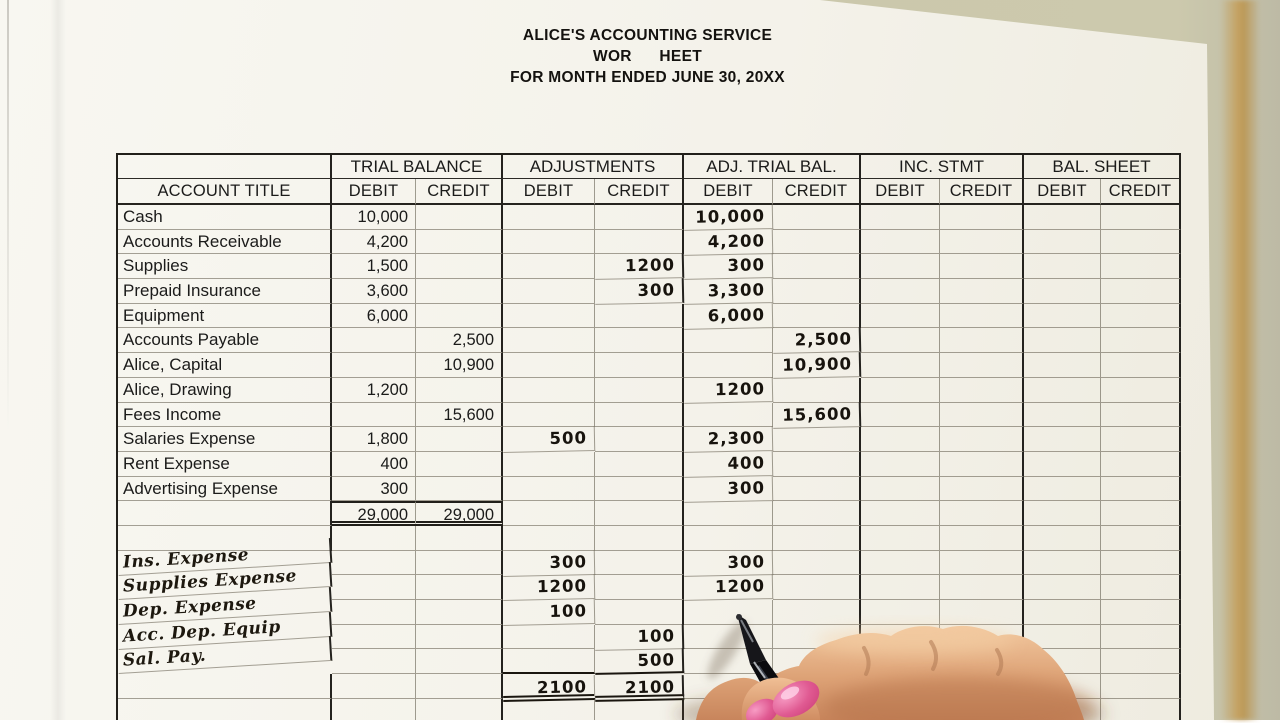 This screenshot has height=723, width=1280. Describe the element at coordinates (225, 217) in the screenshot. I see `account-title-cell: Cash` at that location.